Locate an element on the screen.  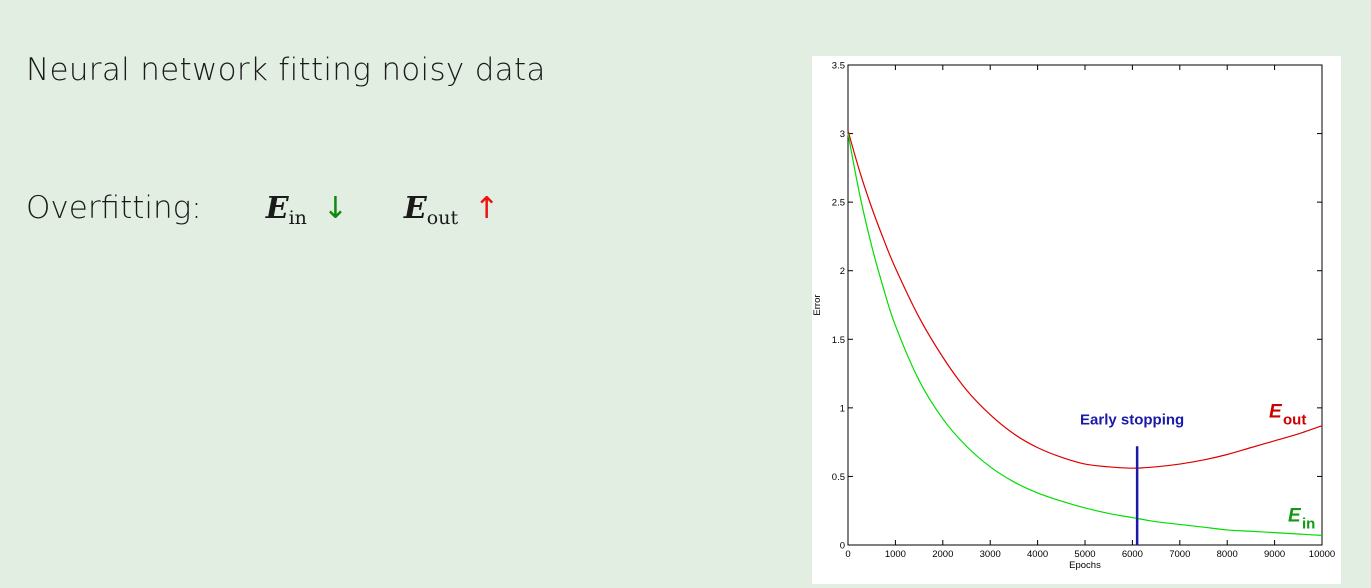
ein-symbol: E is located at coordinates (277, 208).